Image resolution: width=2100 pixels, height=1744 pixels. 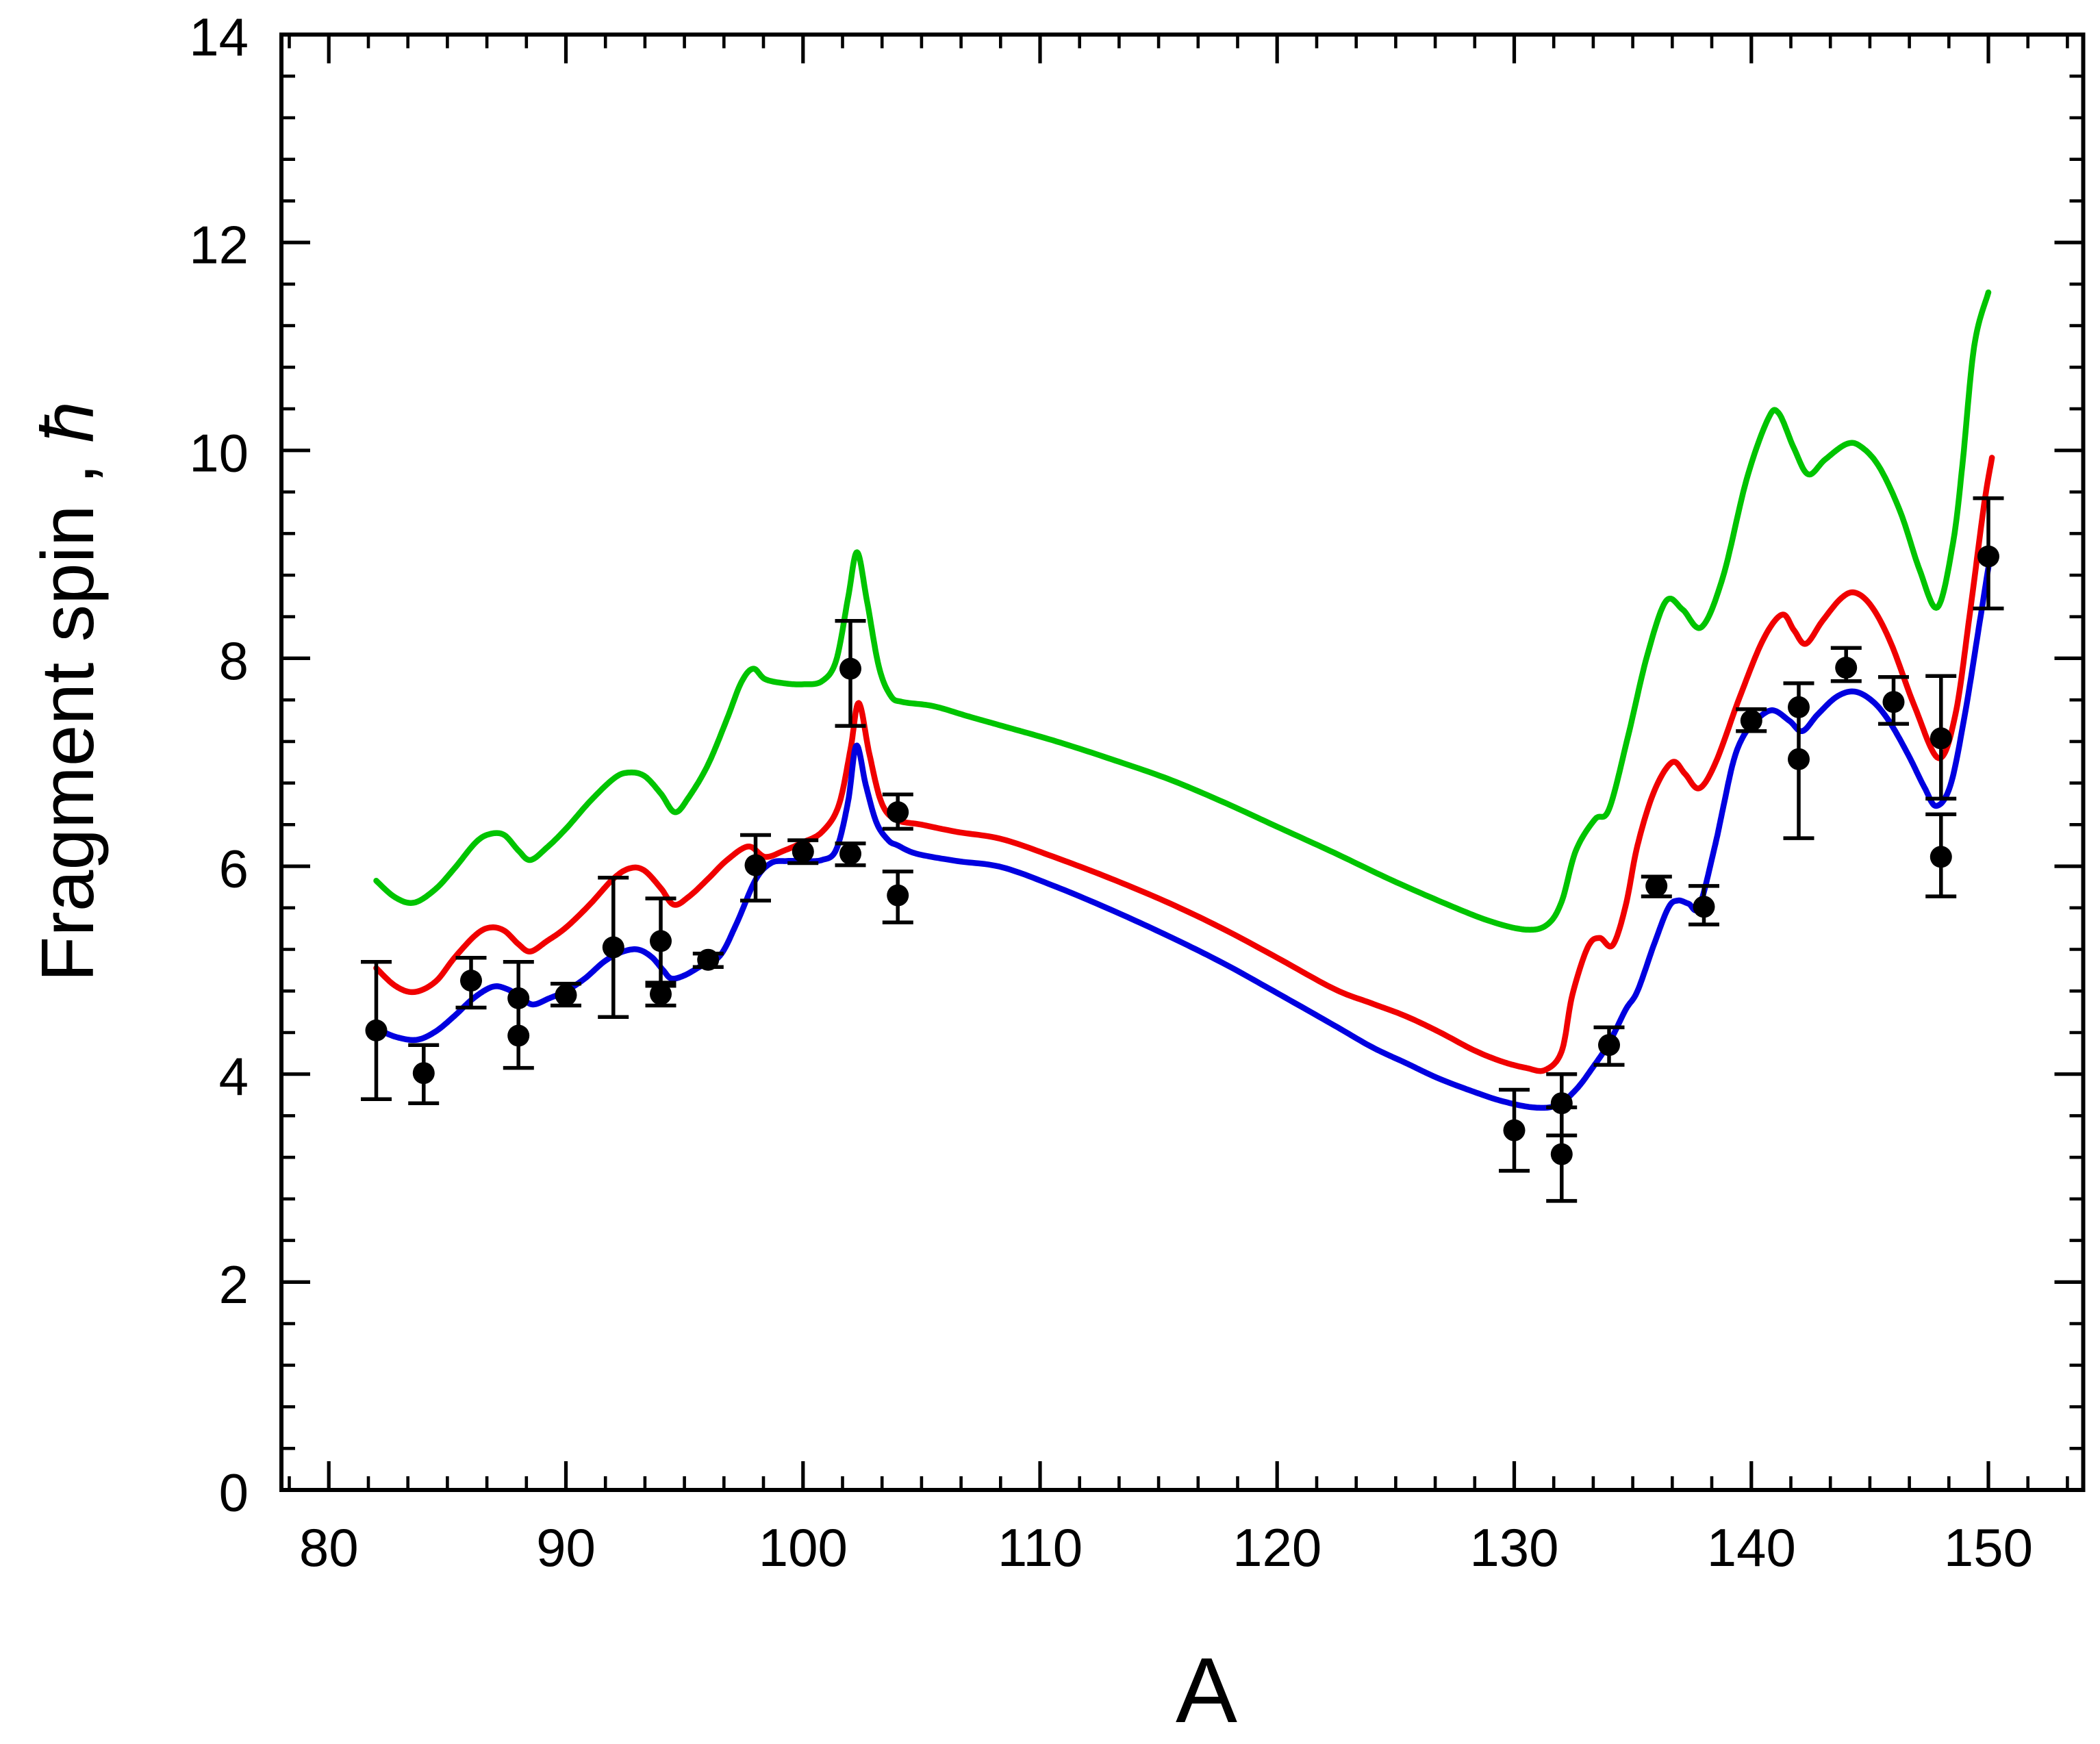 I want to click on svg-text: 140, so click(x=1751, y=1547).